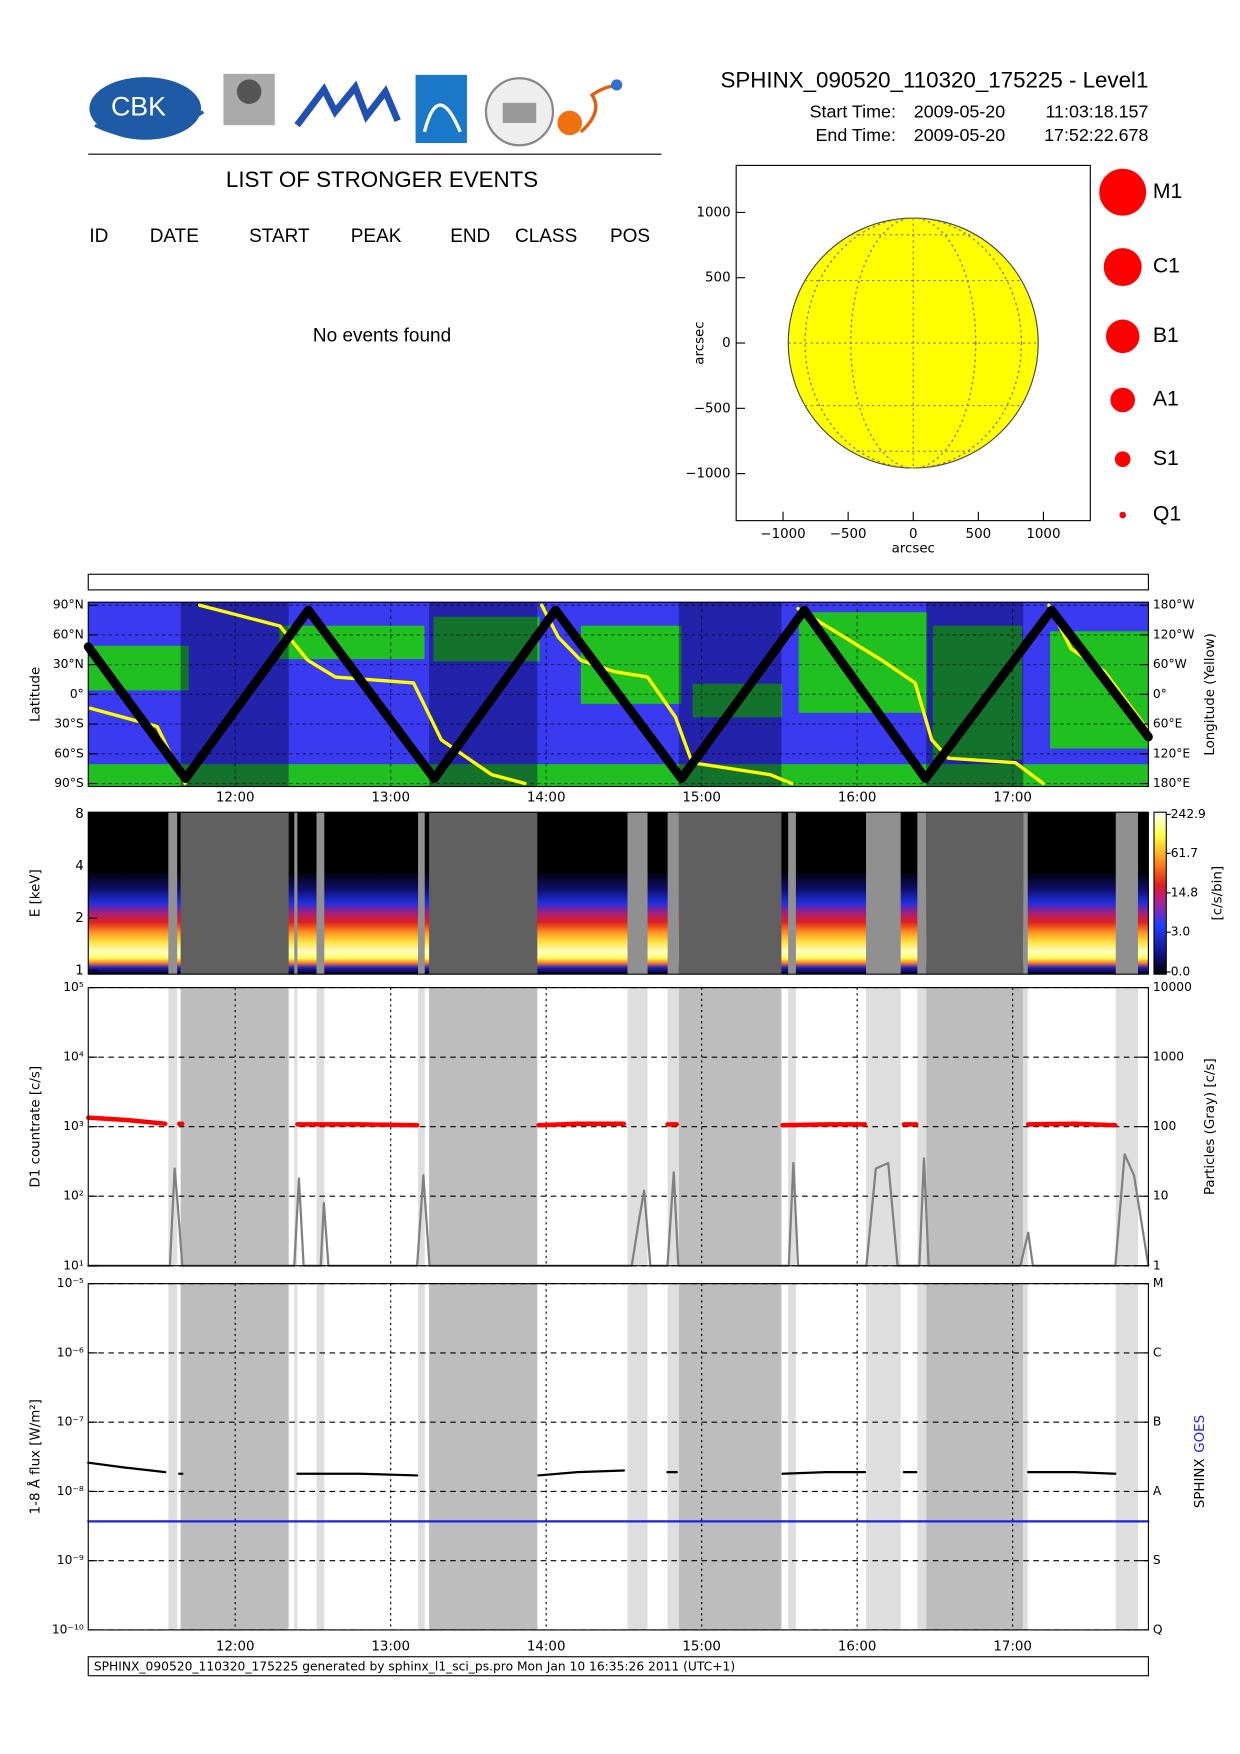 The image size is (1240, 1754). Describe the element at coordinates (390, 798) in the screenshot. I see `x-tick-label: 13:00` at that location.